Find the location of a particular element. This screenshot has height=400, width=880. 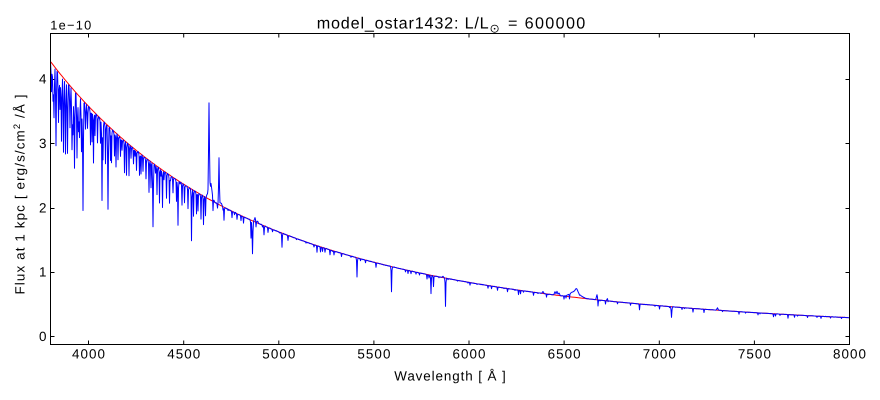

svg-text: 6000 is located at coordinates (469, 353).